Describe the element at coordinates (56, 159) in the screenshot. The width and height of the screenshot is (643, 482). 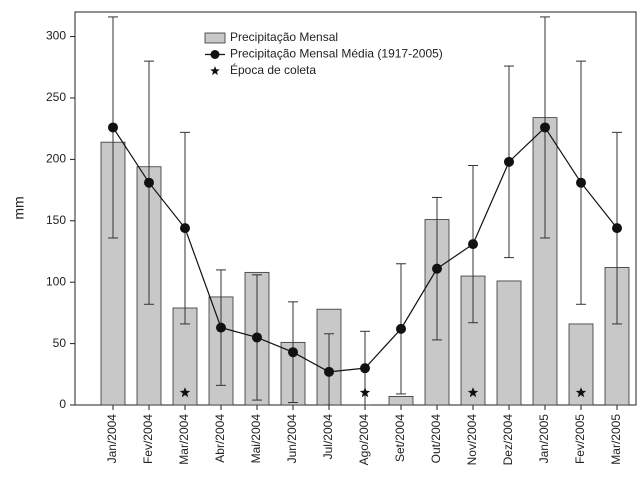
I see `y-tick-label: 200` at that location.